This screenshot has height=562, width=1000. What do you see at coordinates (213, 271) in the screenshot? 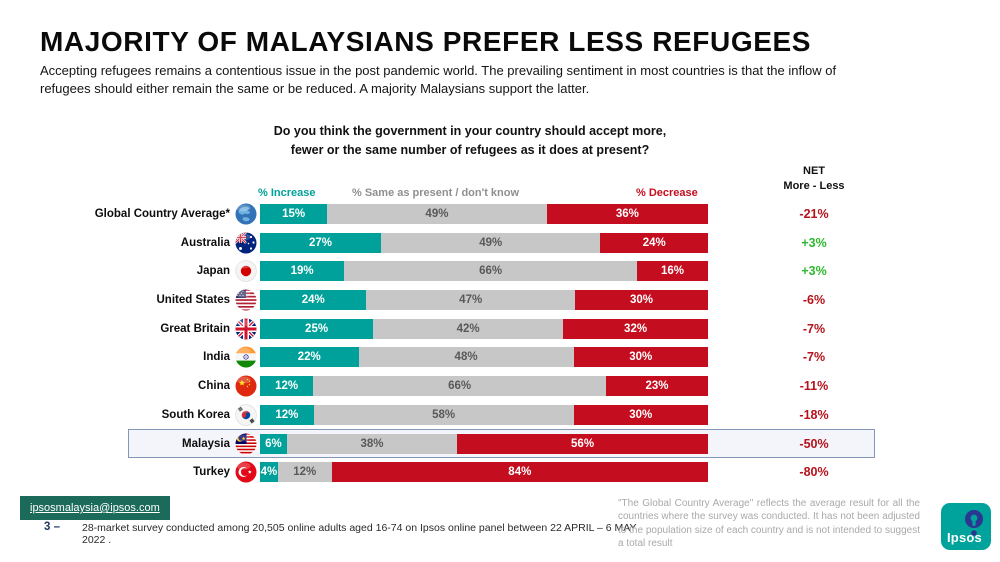
I see `country-label: Japan` at bounding box center [213, 271].